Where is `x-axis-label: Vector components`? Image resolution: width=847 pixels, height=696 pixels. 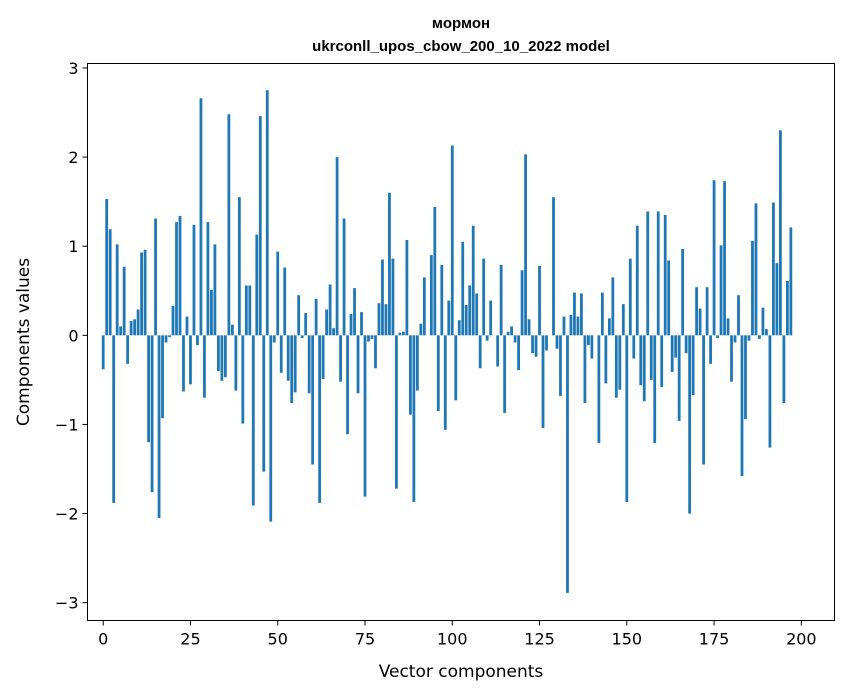 x-axis-label: Vector components is located at coordinates (461, 672).